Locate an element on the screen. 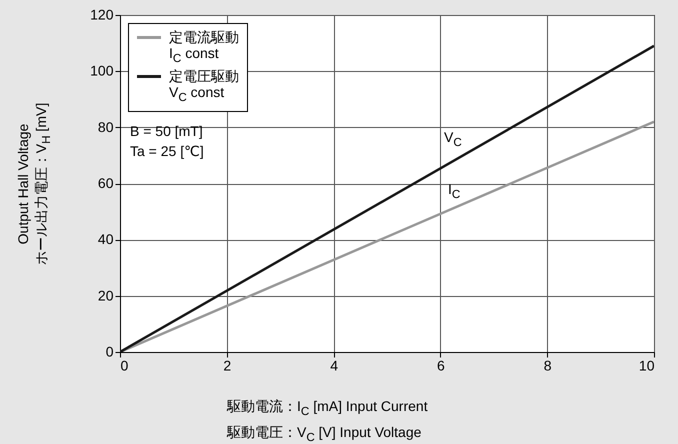  x-tick-label: 10 is located at coordinates (646, 366).